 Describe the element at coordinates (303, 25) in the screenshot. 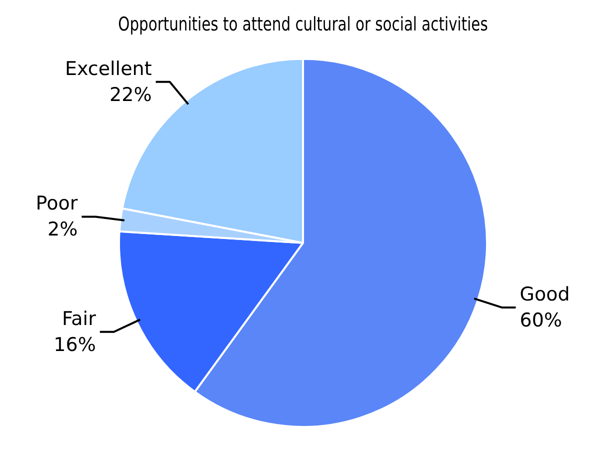

I see `chart-title: Opportunities to attend cultural or social activities` at that location.